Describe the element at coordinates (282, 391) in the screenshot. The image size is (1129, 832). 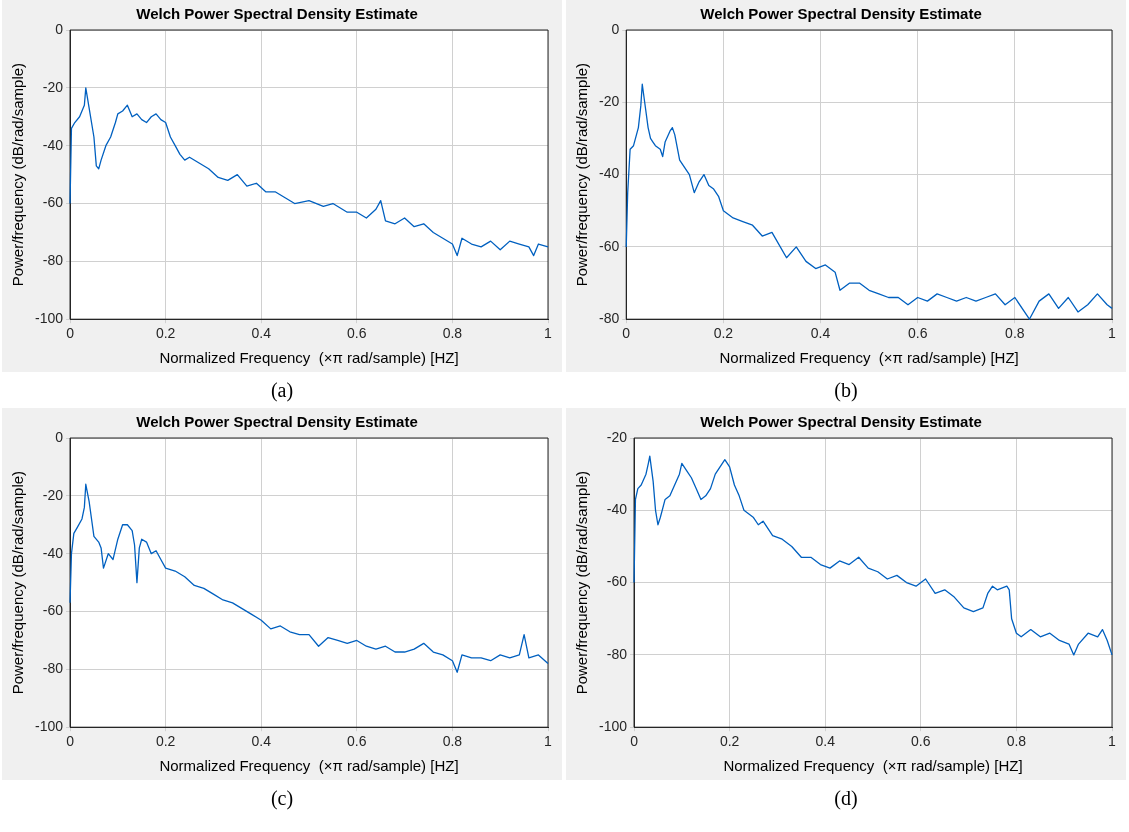
I see `text: (a)` at that location.